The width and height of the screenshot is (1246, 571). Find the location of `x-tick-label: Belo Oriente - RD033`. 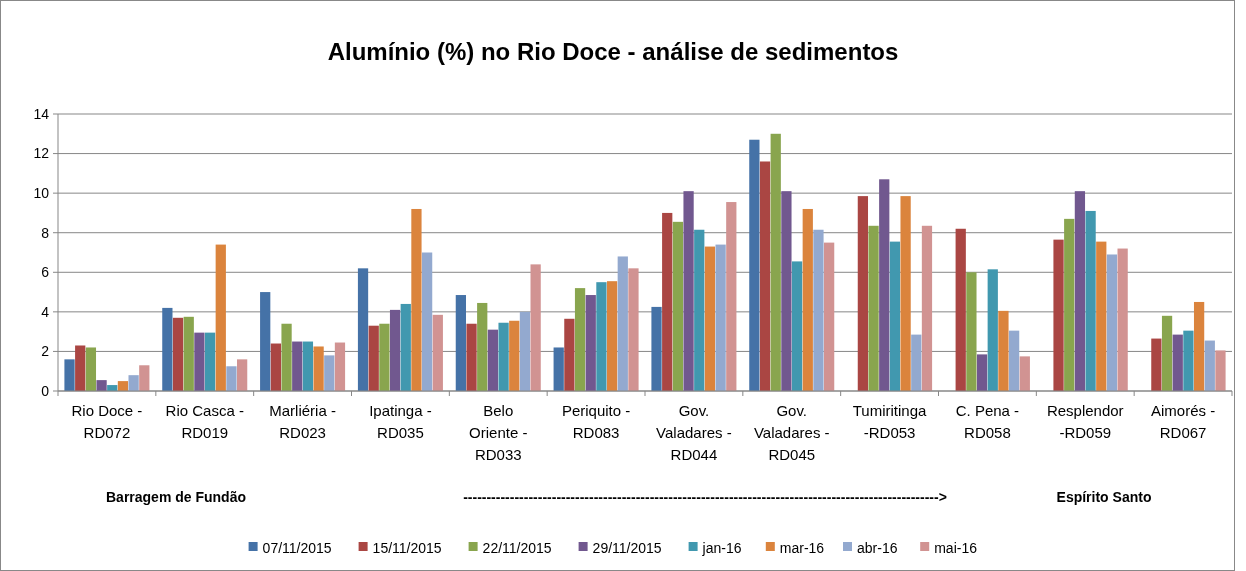

x-tick-label: Belo Oriente - RD033 is located at coordinates (498, 432).